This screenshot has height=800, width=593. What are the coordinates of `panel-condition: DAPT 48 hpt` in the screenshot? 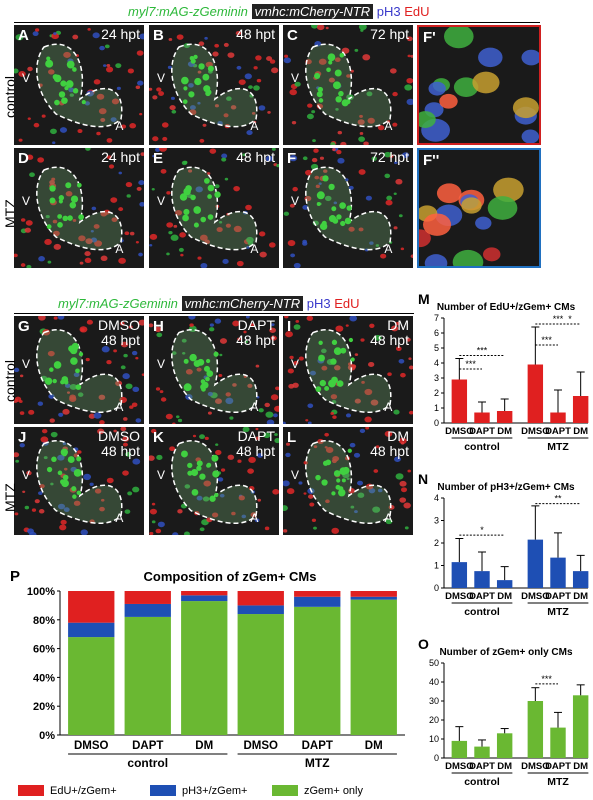 It's located at (255, 333).